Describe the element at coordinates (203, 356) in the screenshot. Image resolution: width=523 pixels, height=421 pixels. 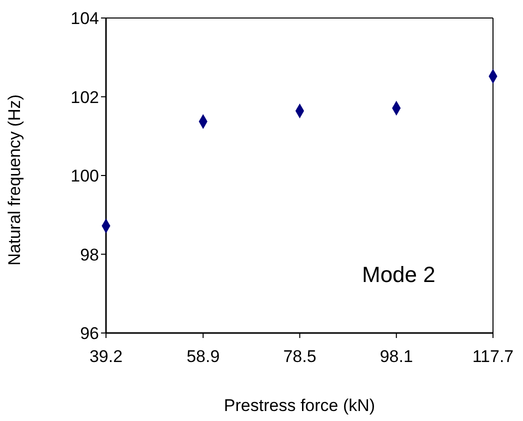
I see `x-tick-label: 58.9` at that location.